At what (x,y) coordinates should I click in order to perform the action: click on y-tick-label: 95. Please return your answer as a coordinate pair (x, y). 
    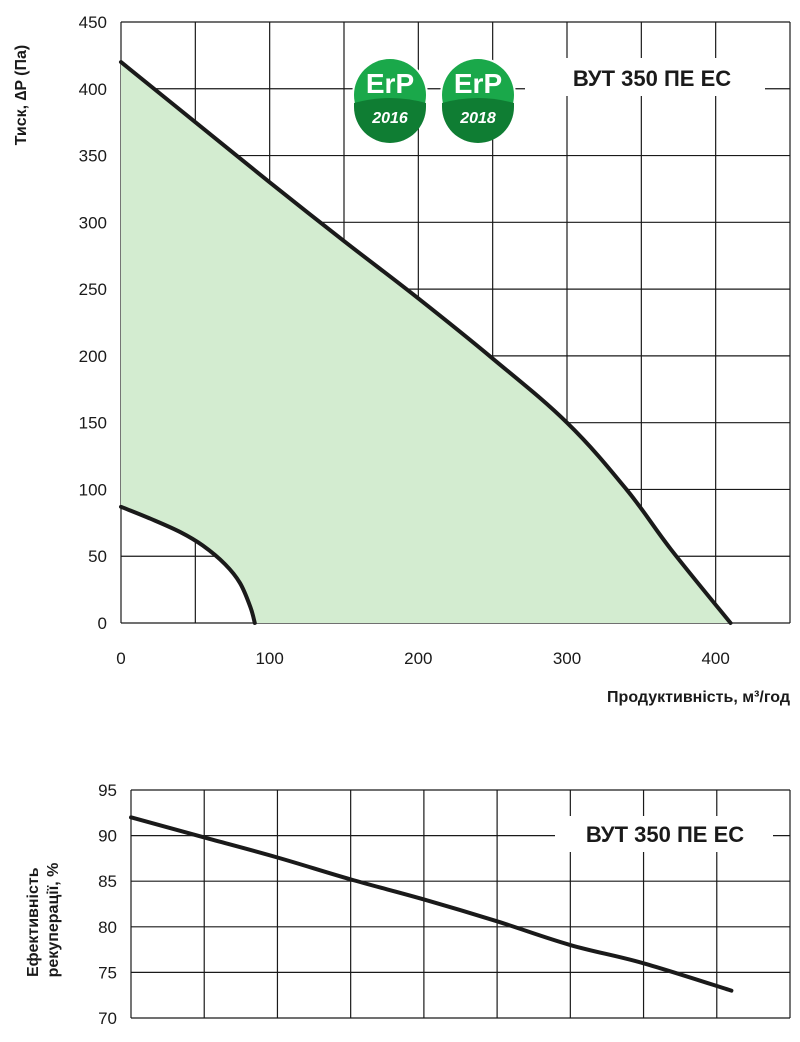
    Looking at the image, I should click on (107, 790).